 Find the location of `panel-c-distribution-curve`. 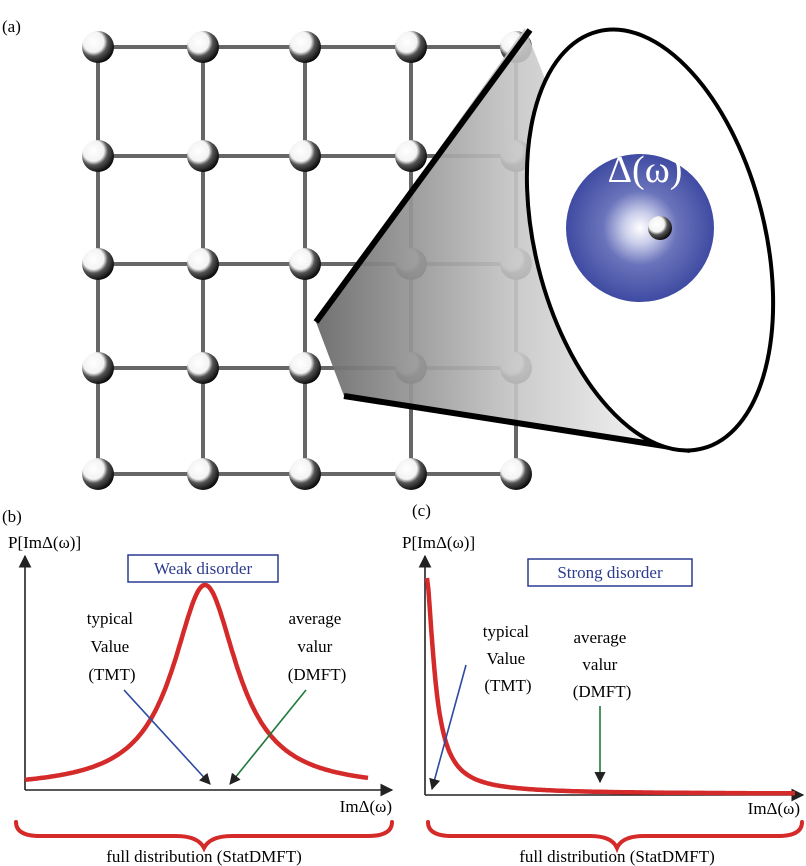

panel-c-distribution-curve is located at coordinates (609, 686).